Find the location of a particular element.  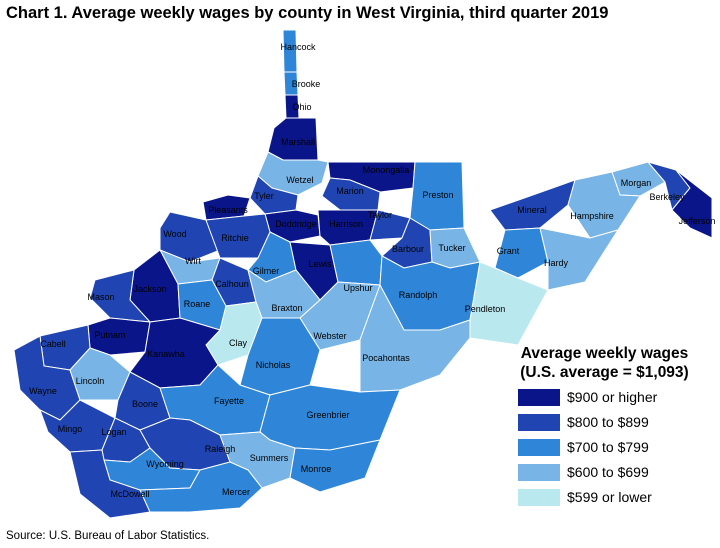

county-label-fayette: Fayette is located at coordinates (229, 401).